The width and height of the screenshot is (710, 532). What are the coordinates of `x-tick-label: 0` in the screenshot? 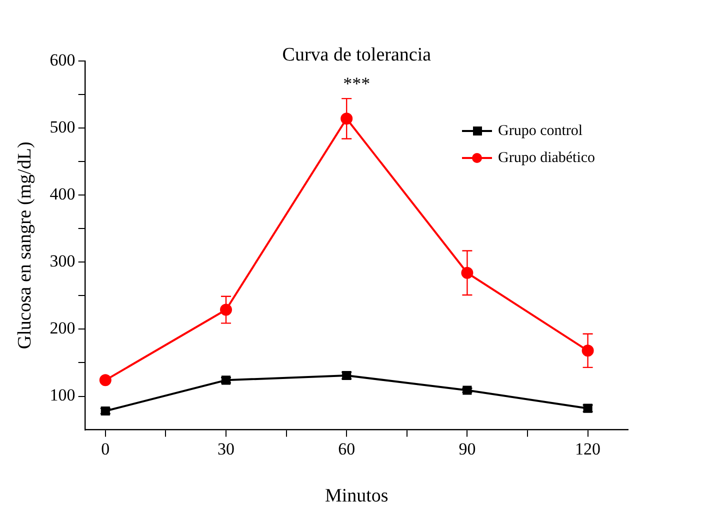 It's located at (105, 448).